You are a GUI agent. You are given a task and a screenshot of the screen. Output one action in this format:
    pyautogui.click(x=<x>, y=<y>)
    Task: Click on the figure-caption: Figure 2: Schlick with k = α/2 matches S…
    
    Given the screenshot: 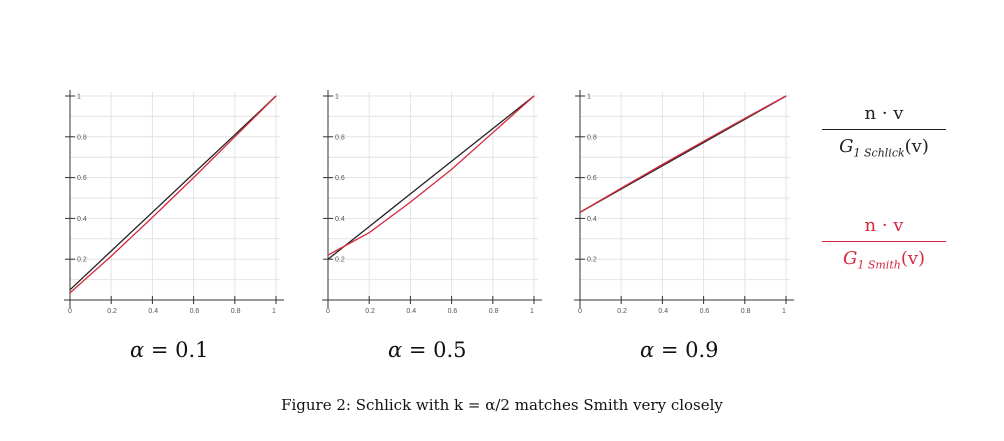 What is the action you would take?
    pyautogui.click(x=502, y=405)
    